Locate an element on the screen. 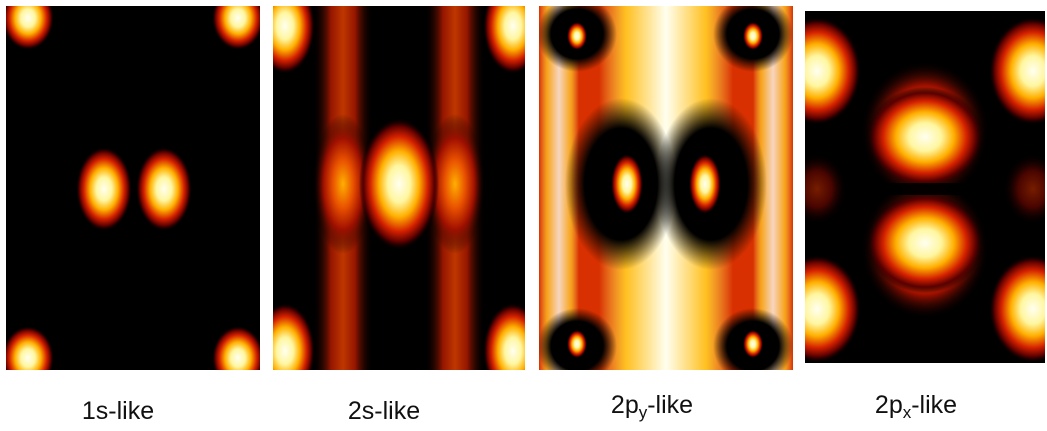  caption-2py-like: 2py-like is located at coordinates (652, 406).